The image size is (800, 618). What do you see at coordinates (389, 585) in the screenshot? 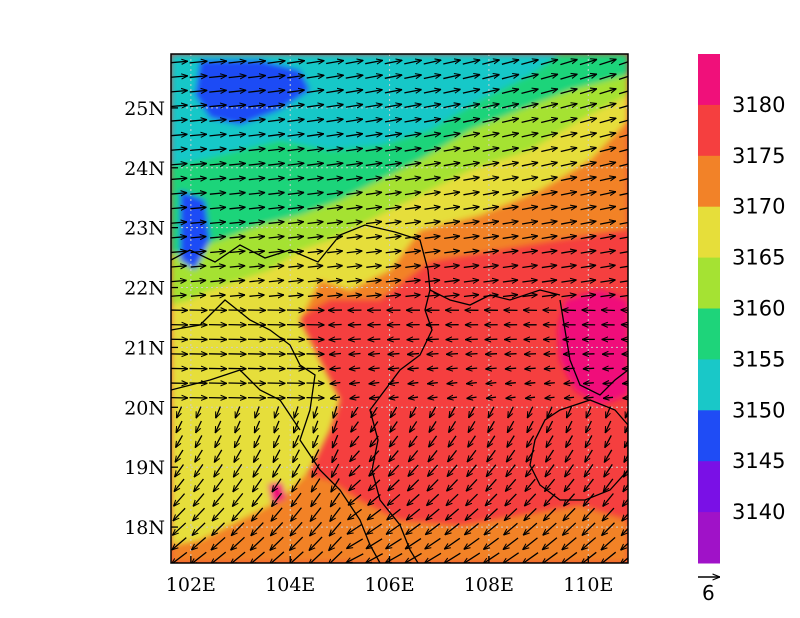
I see `lon-tick-label: 106E` at bounding box center [389, 585].